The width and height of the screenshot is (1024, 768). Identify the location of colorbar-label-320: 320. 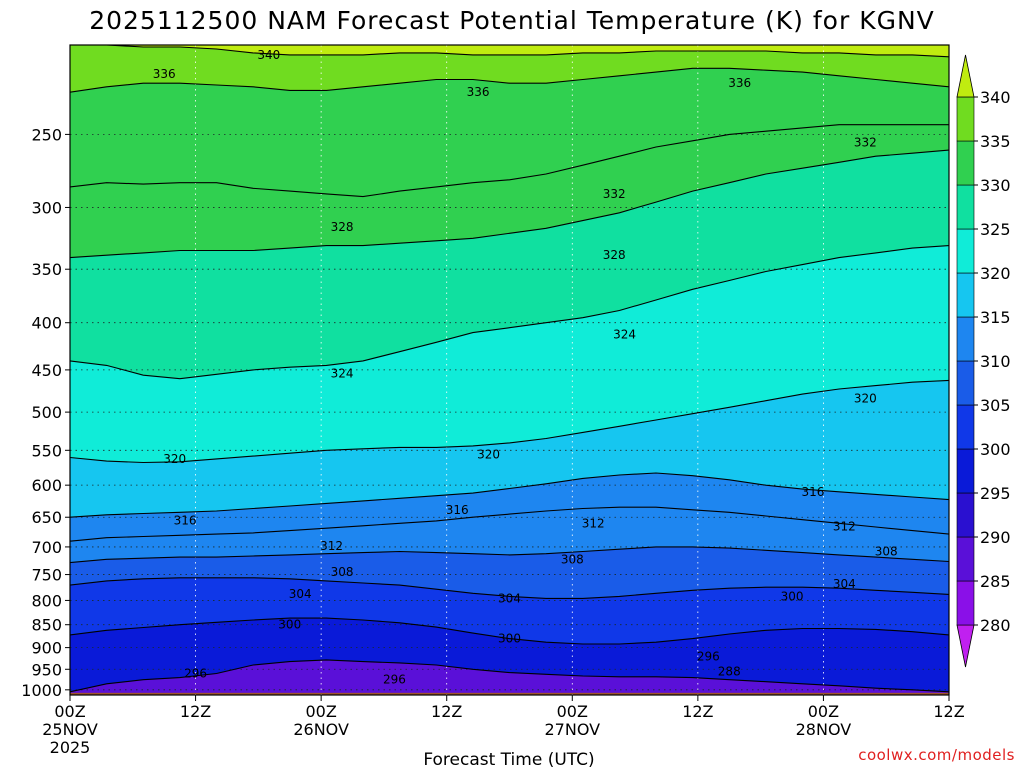
(995, 273).